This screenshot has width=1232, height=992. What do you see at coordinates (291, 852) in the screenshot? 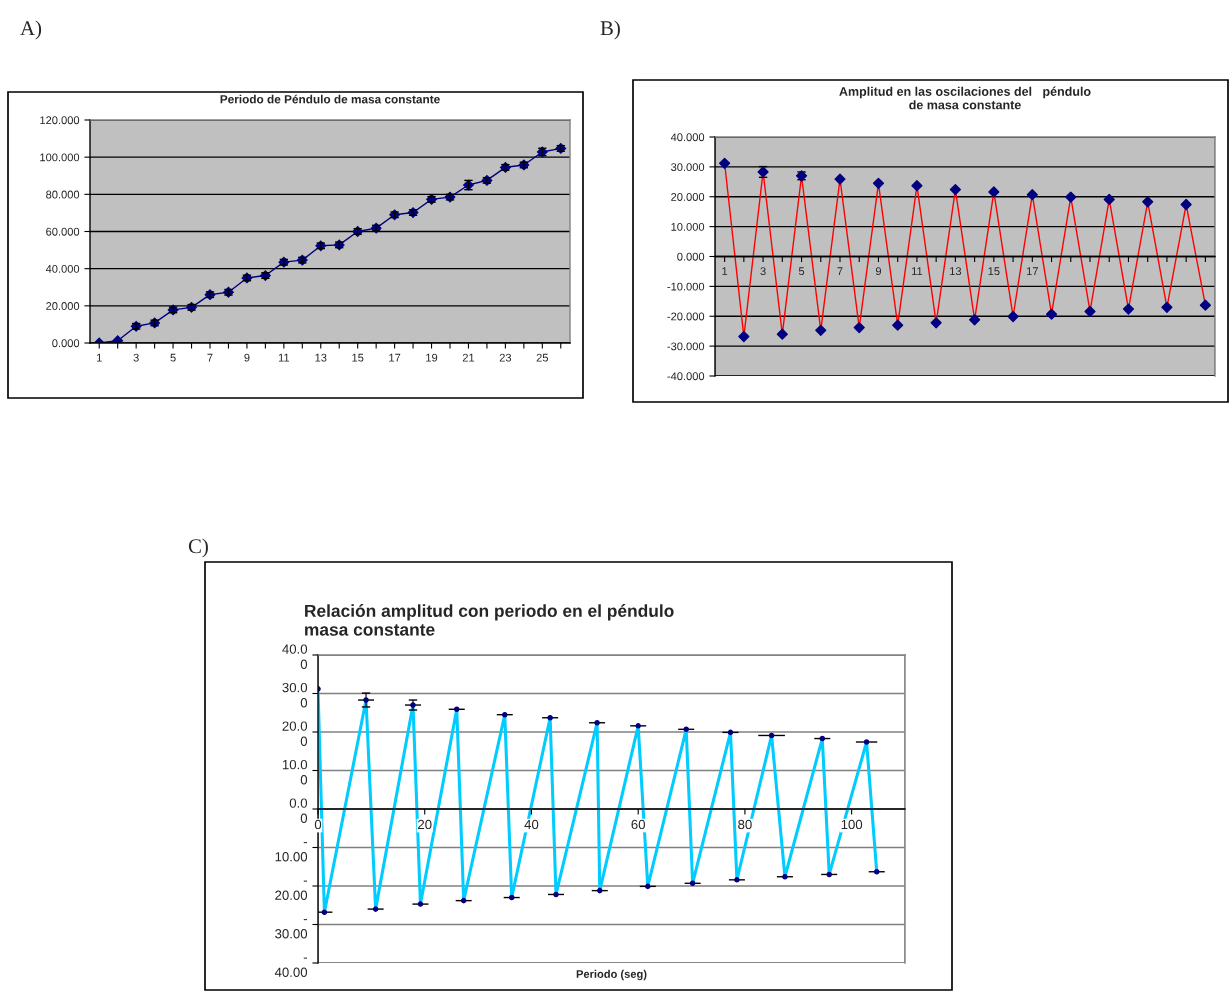
I see `y-tick-label: - 10.00` at bounding box center [291, 852].